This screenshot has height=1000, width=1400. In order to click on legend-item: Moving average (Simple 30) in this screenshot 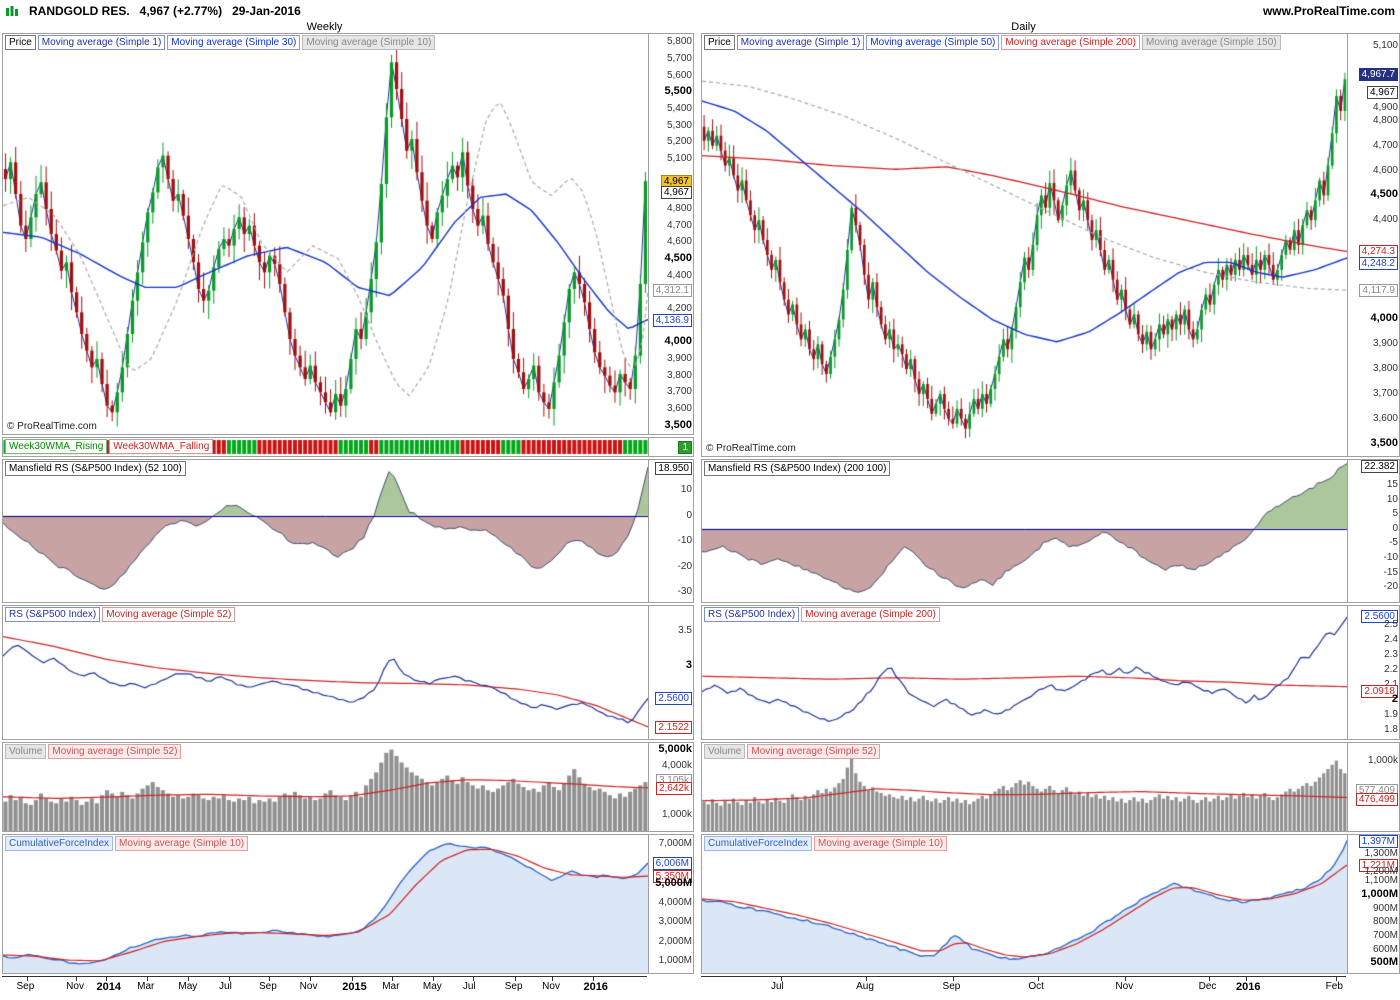, I will do `click(234, 42)`.